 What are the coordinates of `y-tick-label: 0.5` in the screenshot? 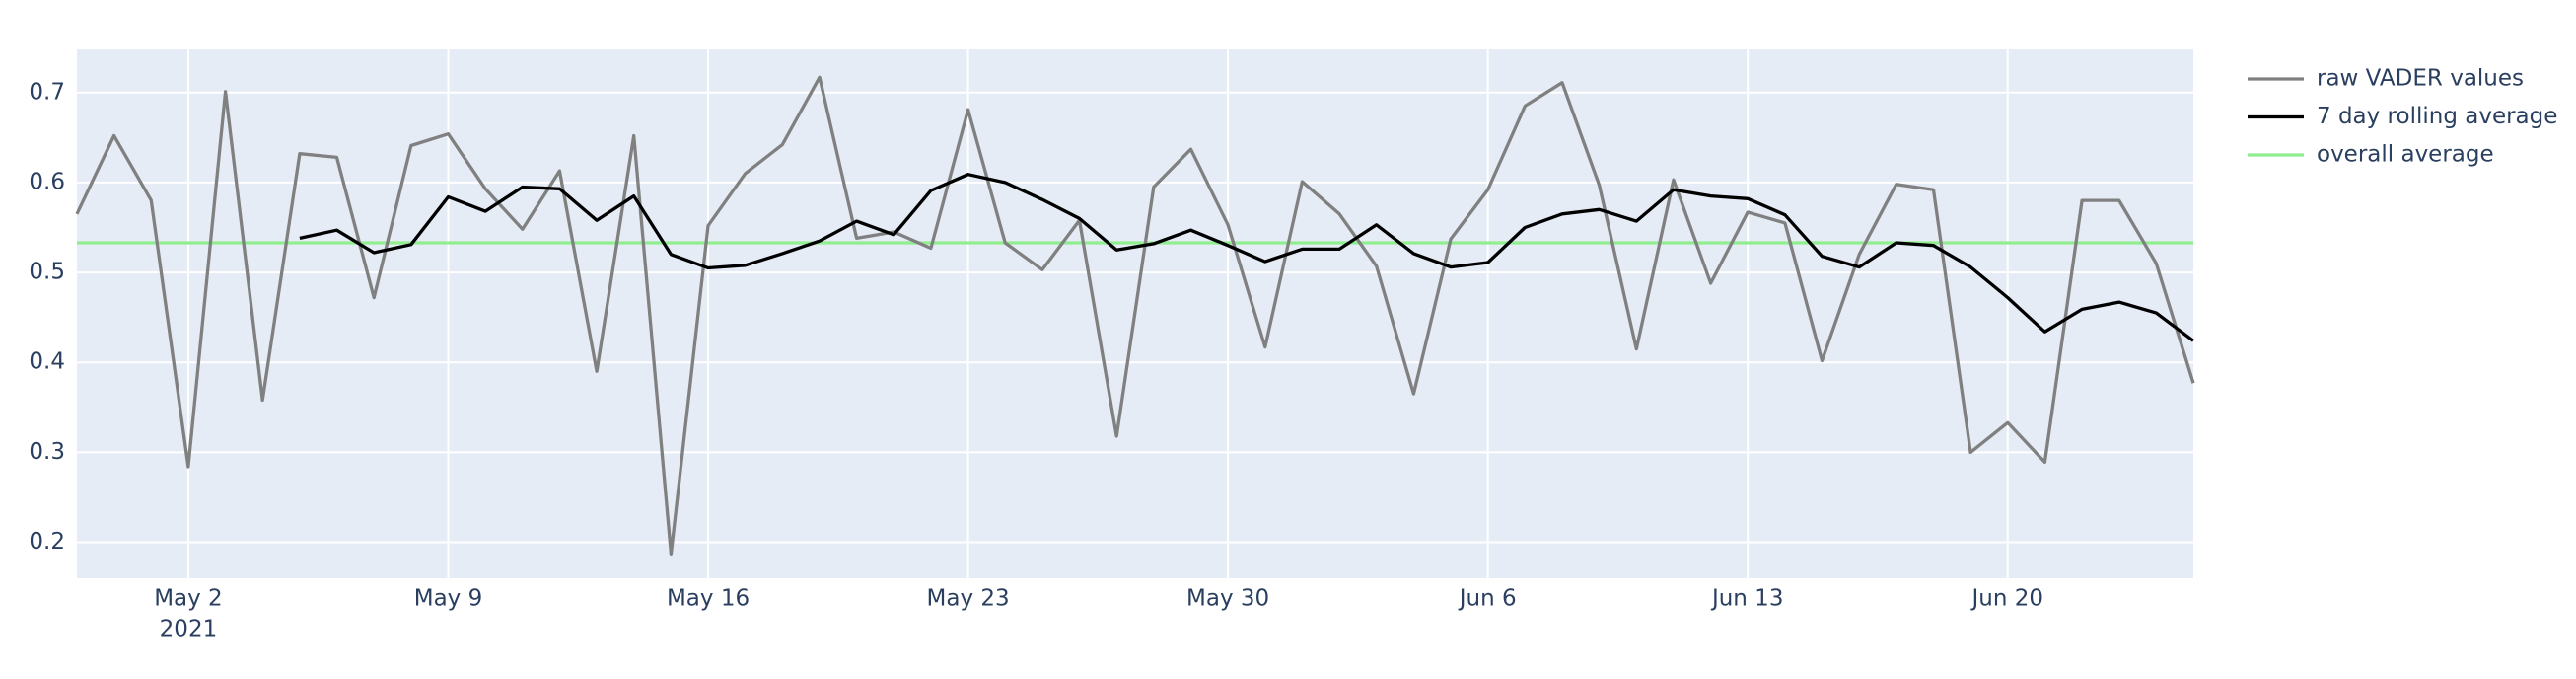 It's located at (47, 272).